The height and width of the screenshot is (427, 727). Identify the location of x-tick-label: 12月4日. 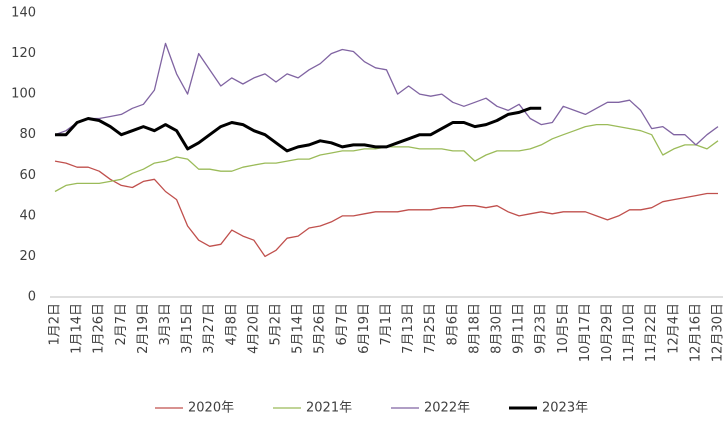
(673, 328).